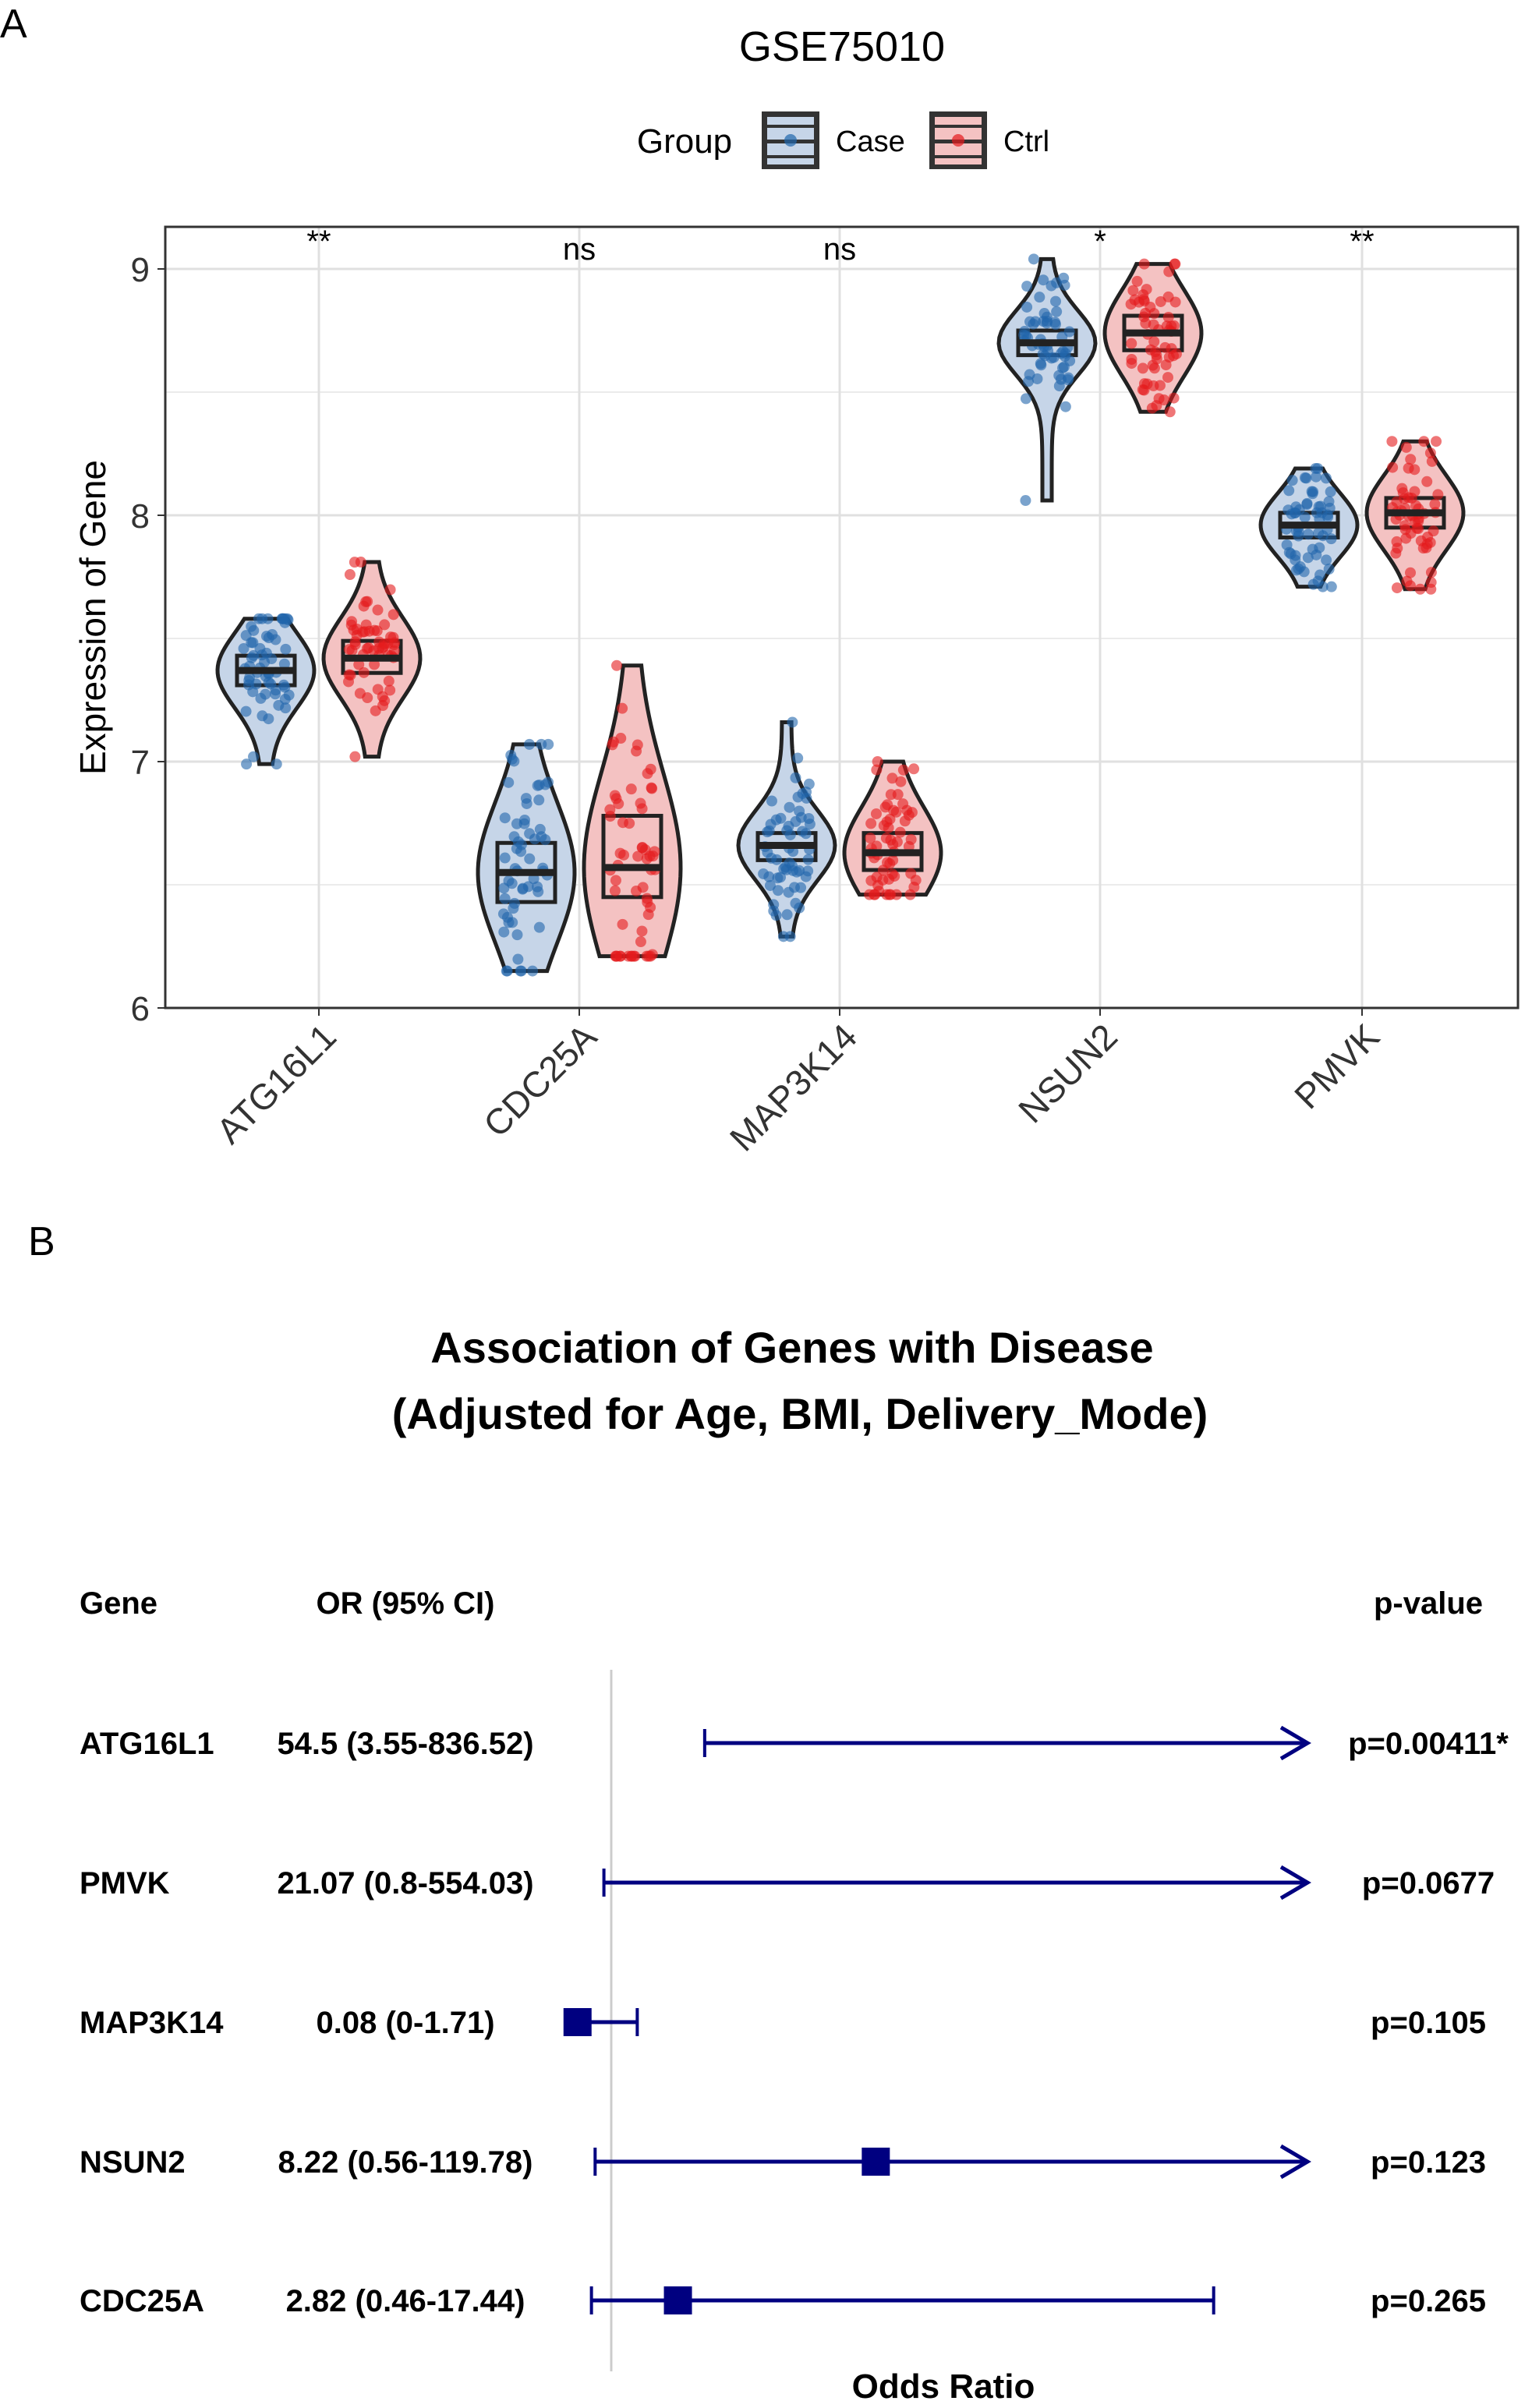 This screenshot has height=2408, width=1532. What do you see at coordinates (405, 1883) in the screenshot?
I see `row-or-ci: 21.07 (0.8-554.03)` at bounding box center [405, 1883].